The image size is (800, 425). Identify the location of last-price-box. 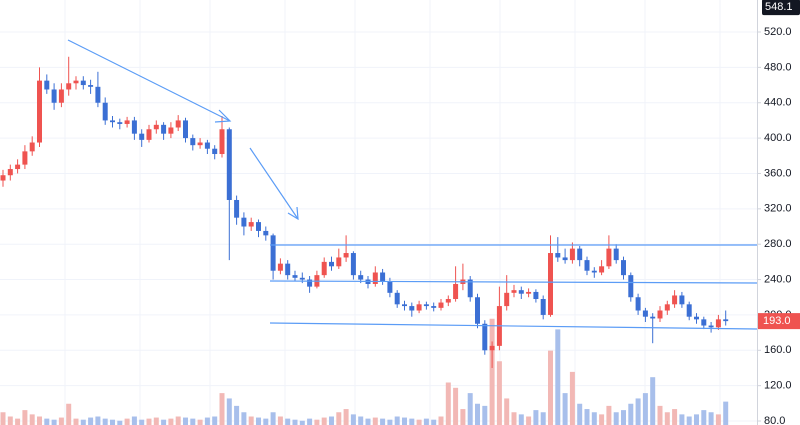
(779, 321).